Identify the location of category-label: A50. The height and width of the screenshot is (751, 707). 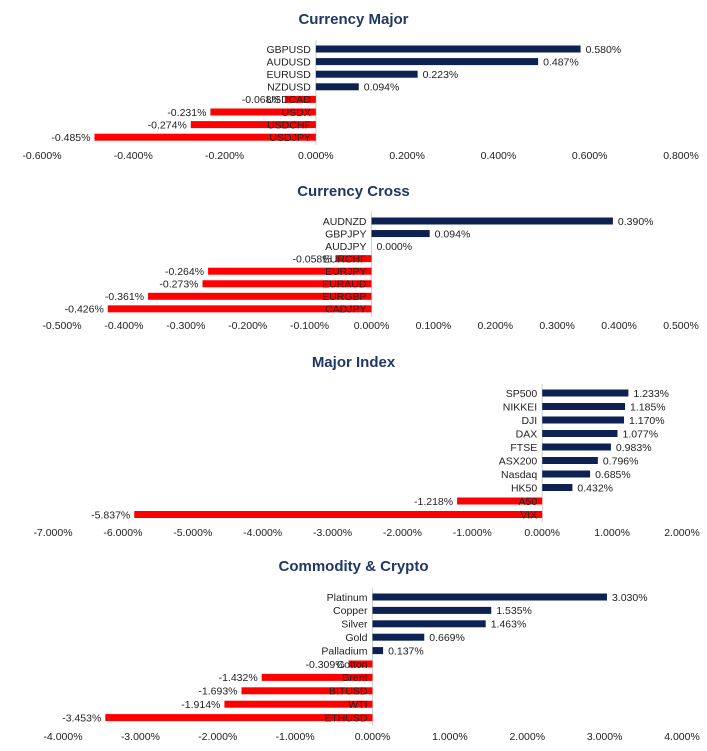
(528, 502).